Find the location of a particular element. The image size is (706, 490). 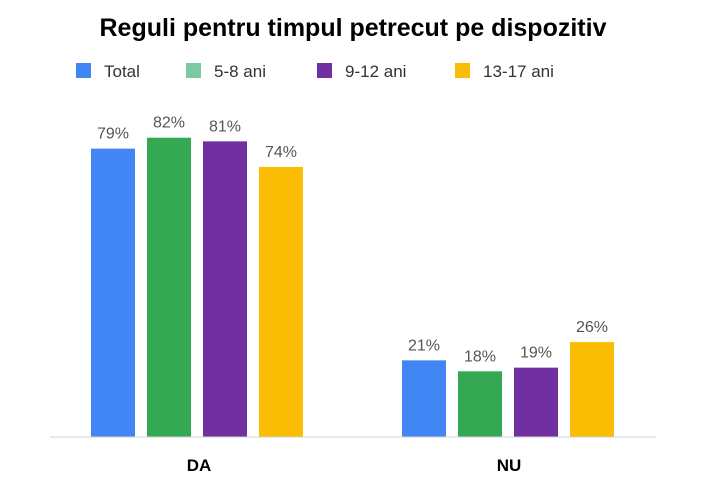

value-label-nu-series-1: 21% is located at coordinates (424, 345).